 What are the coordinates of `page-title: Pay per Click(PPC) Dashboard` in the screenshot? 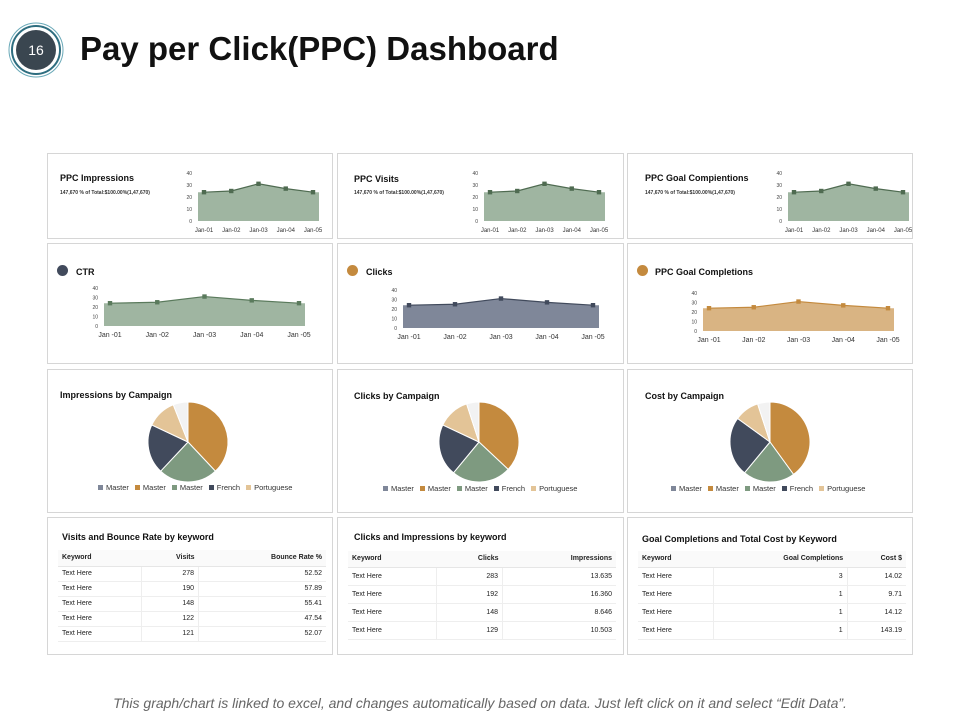 It's located at (319, 48).